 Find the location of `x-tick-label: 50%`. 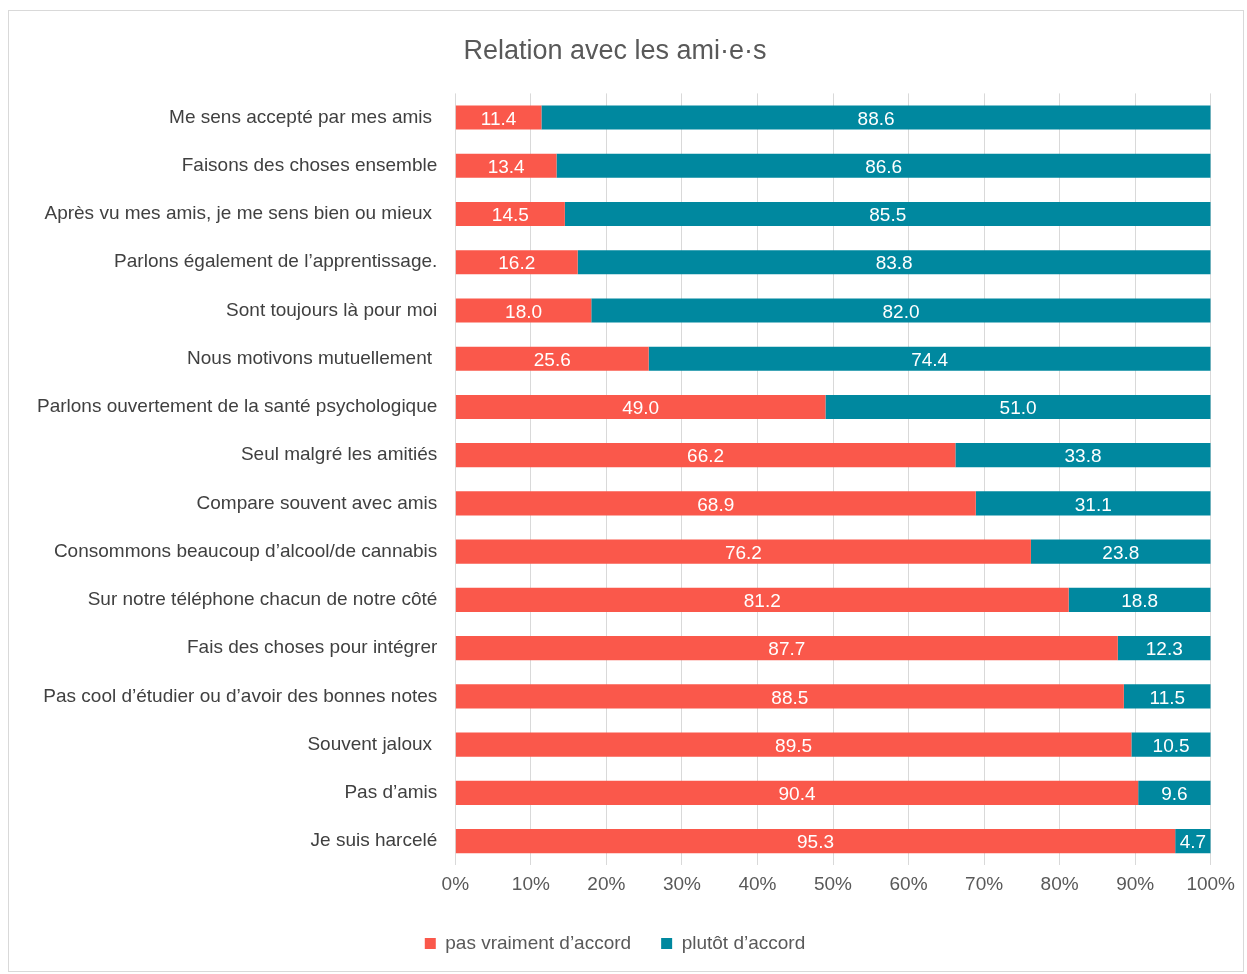

x-tick-label: 50% is located at coordinates (833, 883).